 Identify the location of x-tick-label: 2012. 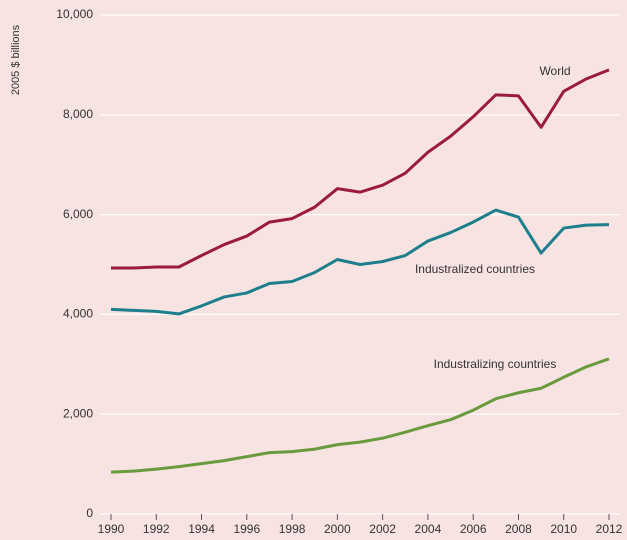
(609, 529).